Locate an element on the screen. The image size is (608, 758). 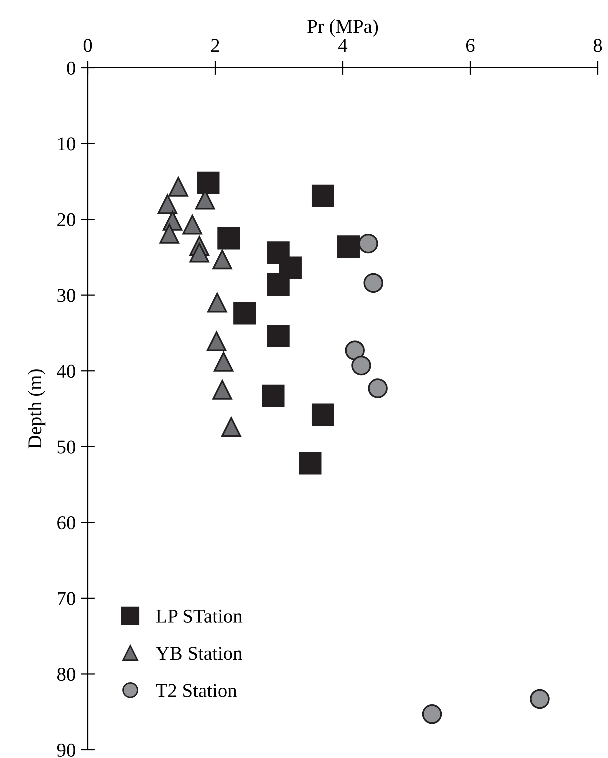
y-tick-label: 50 is located at coordinates (67, 447).